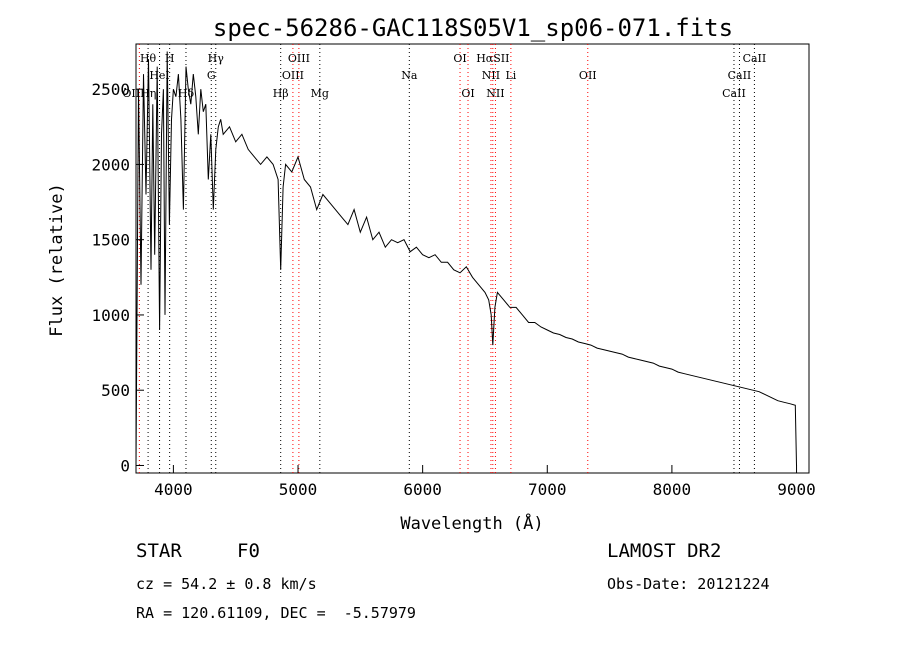  Describe the element at coordinates (110, 164) in the screenshot. I see `y-tick-label-2000: 2000` at that location.